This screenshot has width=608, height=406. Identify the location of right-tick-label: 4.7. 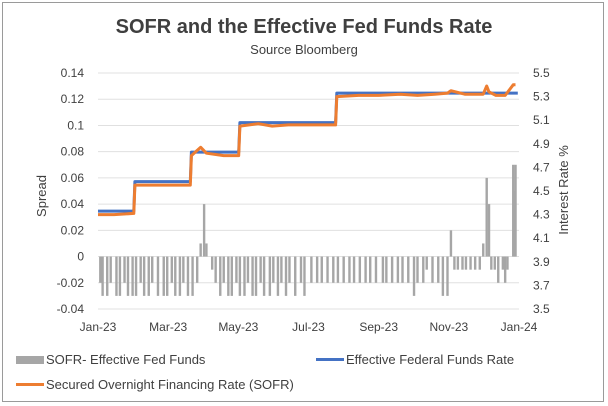
(541, 167).